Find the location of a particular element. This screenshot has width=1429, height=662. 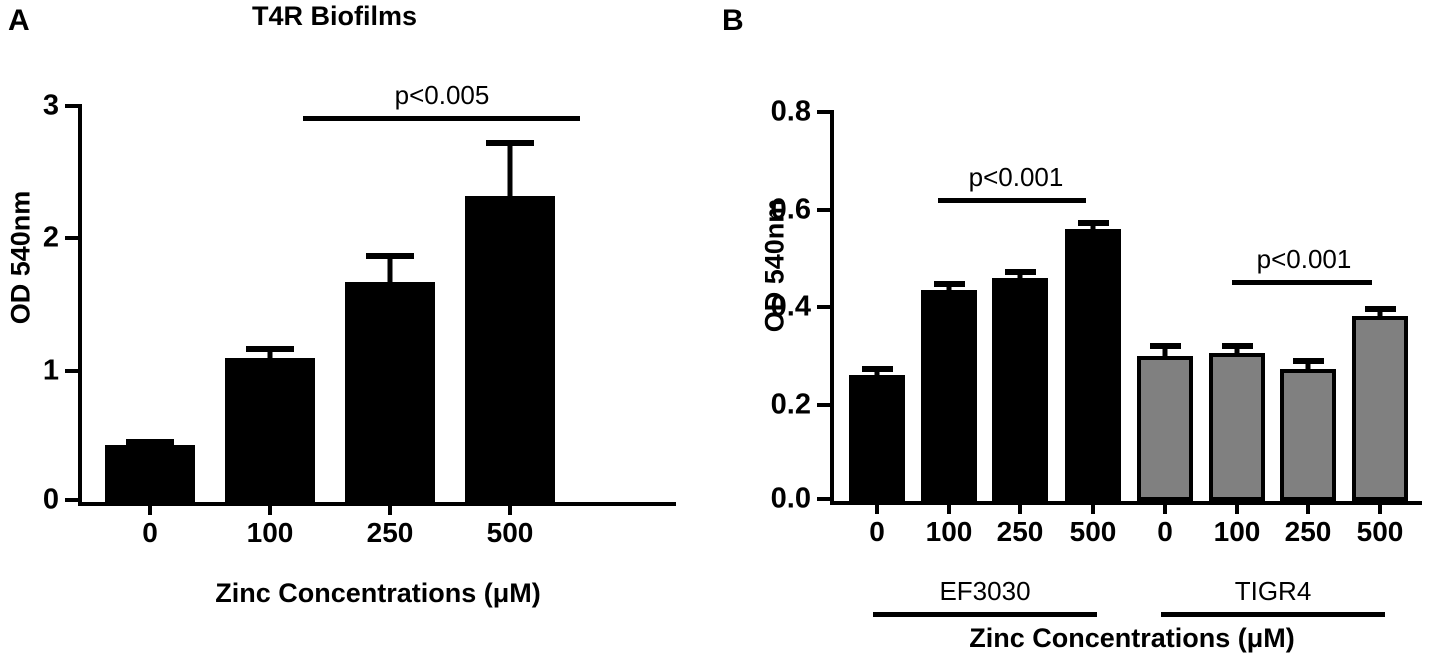

panel-b-xtick-label-tigr4-100: 100 is located at coordinates (1237, 531).